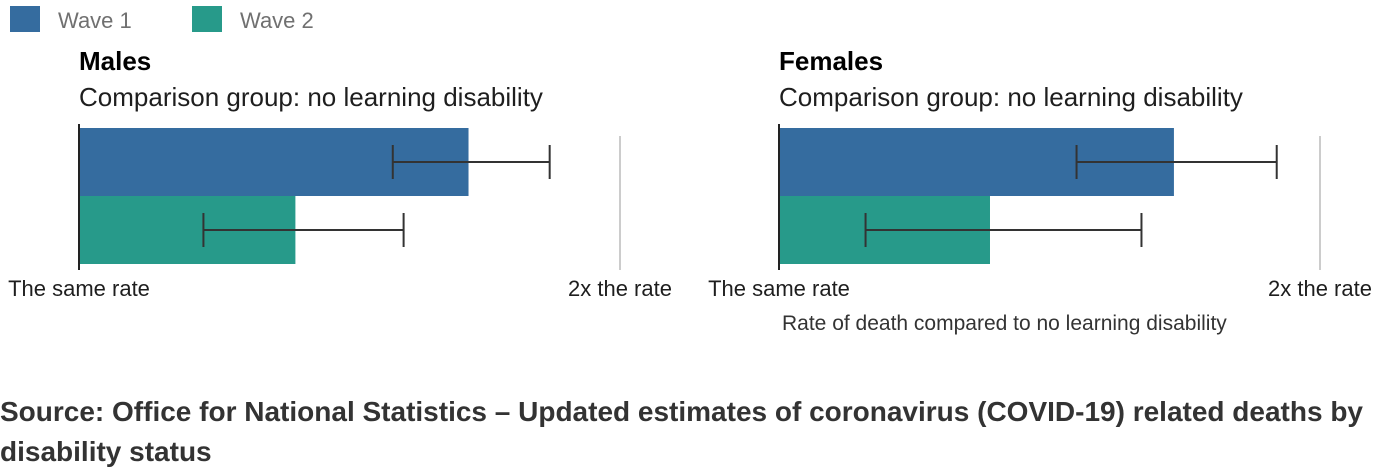 This screenshot has height=474, width=1380. Describe the element at coordinates (95, 20) in the screenshot. I see `legend-label-wave-1: Wave 1` at that location.